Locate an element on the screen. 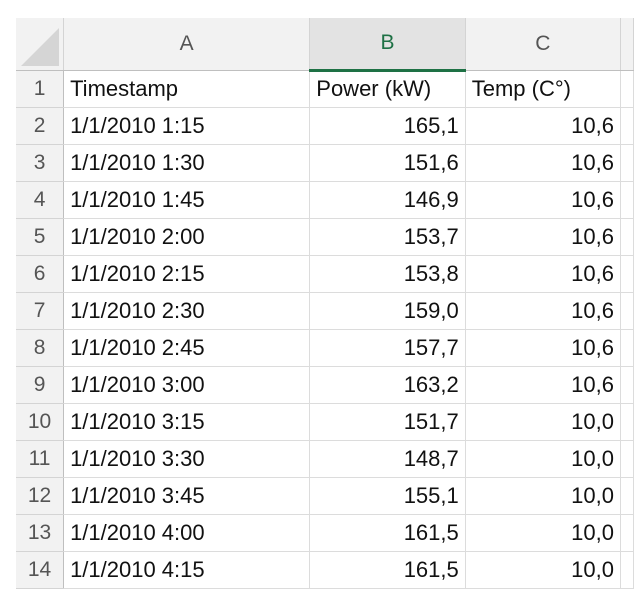 This screenshot has width=634, height=616. row-header: 3 is located at coordinates (40, 163).